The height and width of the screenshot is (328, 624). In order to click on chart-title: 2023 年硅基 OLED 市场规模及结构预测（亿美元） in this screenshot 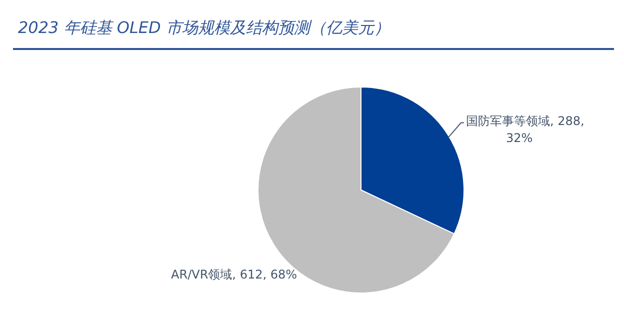, I will do `click(204, 28)`.